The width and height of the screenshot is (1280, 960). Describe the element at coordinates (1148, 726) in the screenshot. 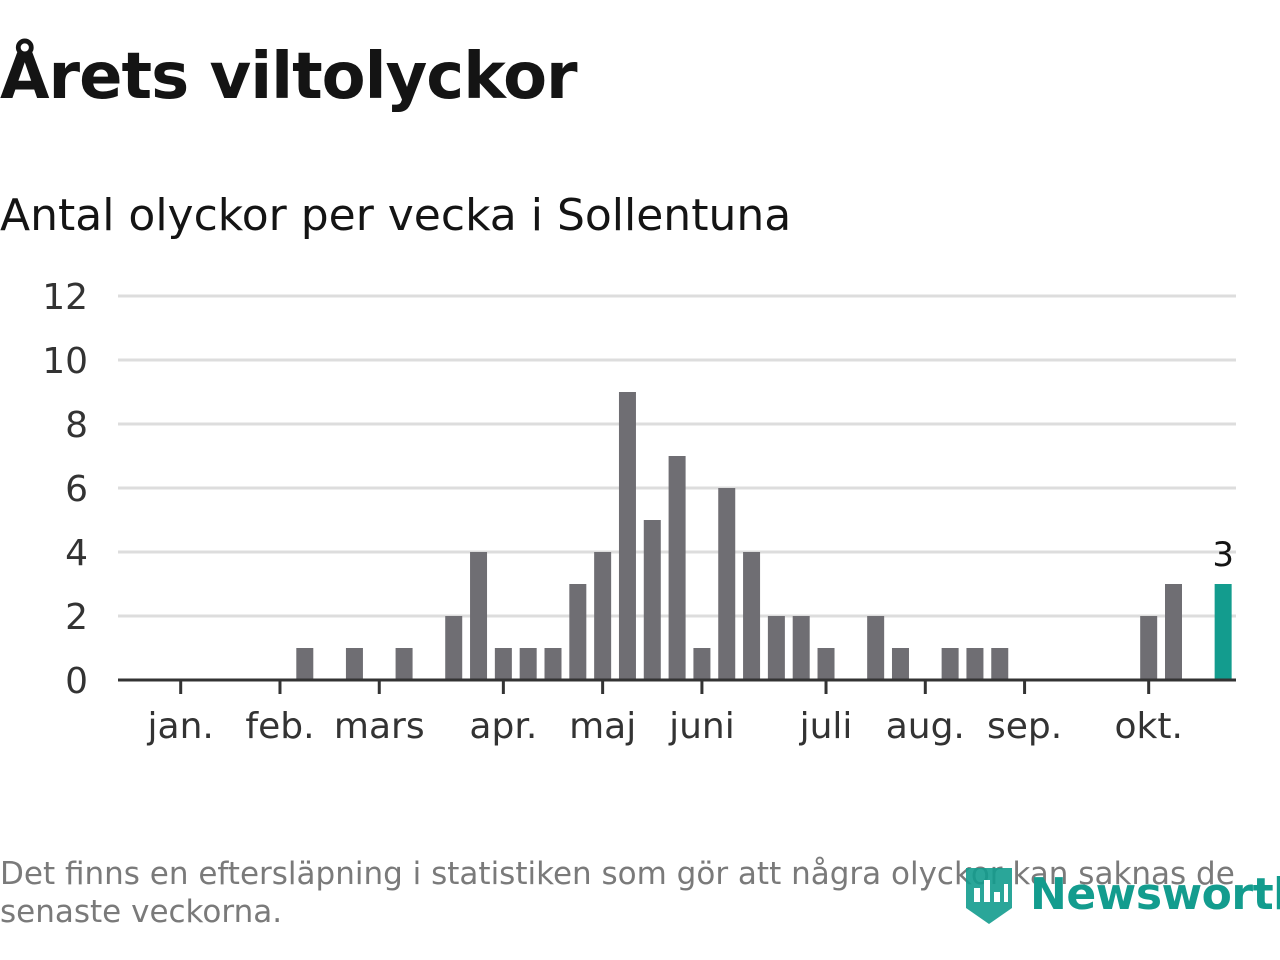

I see `x-tick-label: okt.` at that location.